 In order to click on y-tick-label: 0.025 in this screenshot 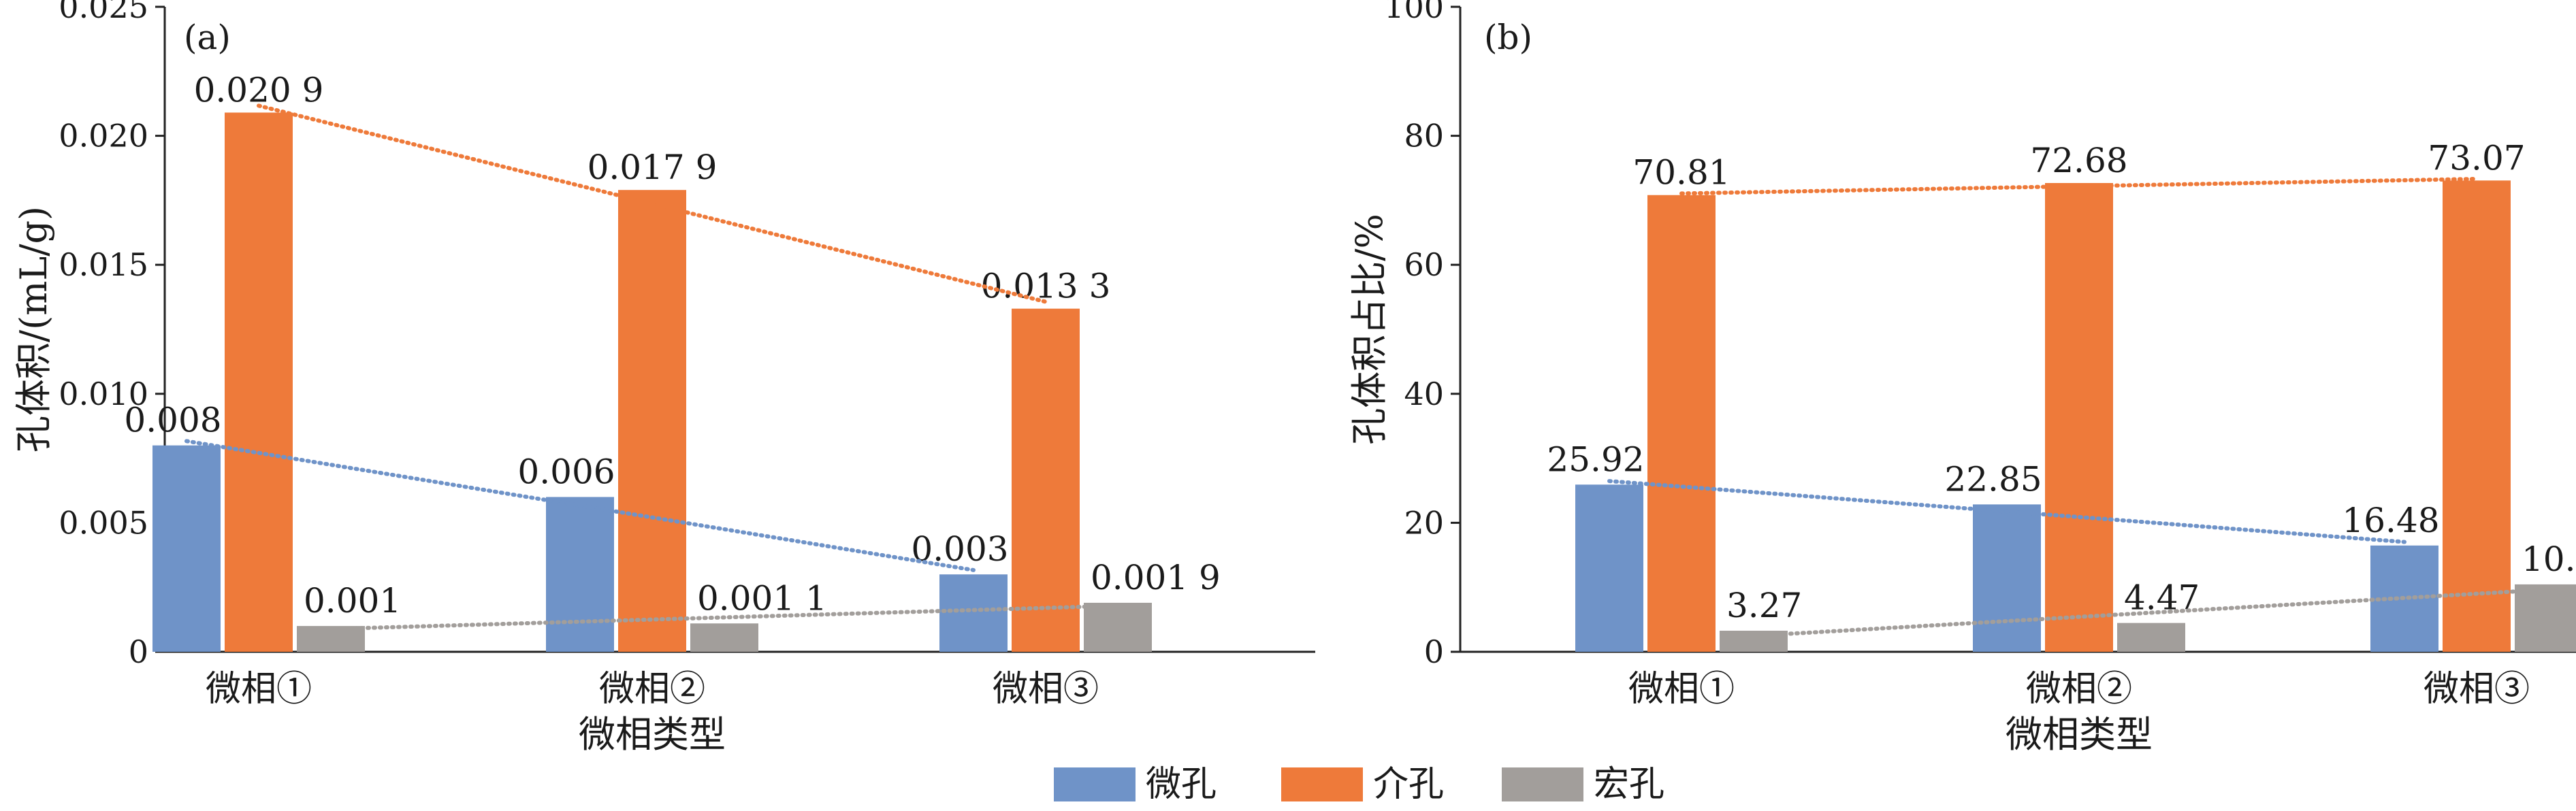, I will do `click(103, 12)`.